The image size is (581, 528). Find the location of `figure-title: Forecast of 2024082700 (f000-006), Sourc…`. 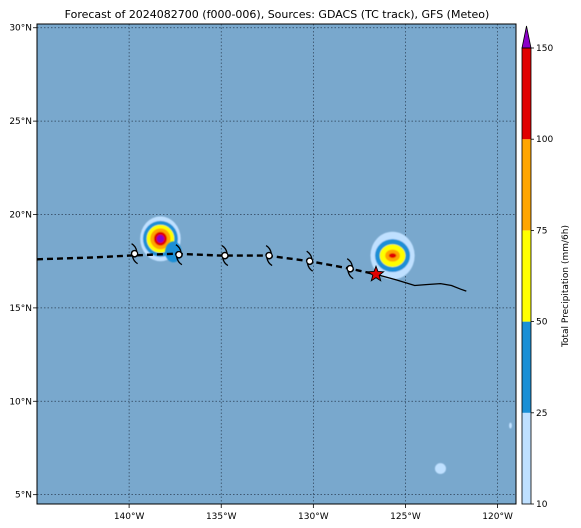

figure-title: Forecast of 2024082700 (f000-006), Sourc… is located at coordinates (277, 14).